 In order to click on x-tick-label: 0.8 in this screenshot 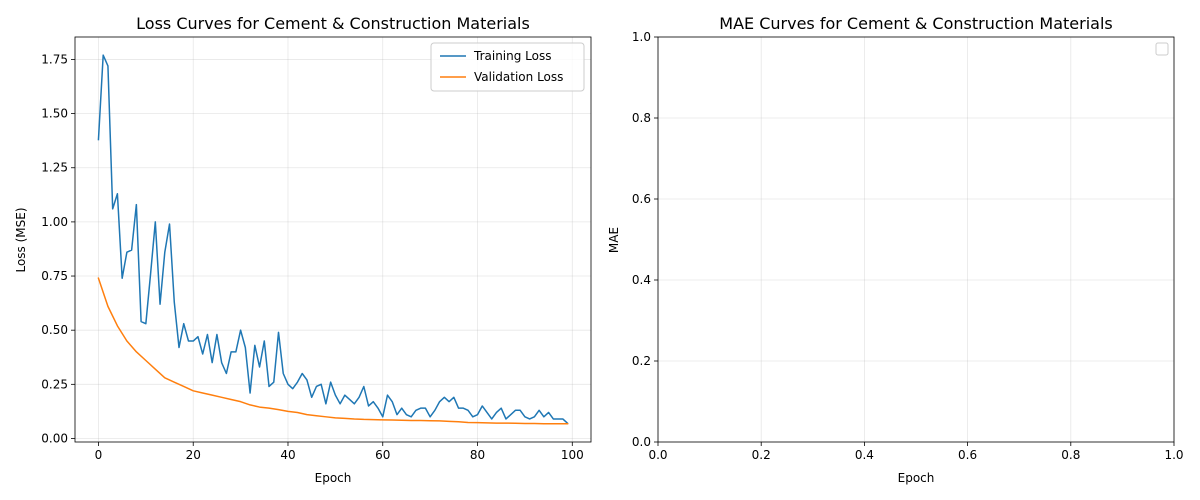, I will do `click(1070, 455)`.